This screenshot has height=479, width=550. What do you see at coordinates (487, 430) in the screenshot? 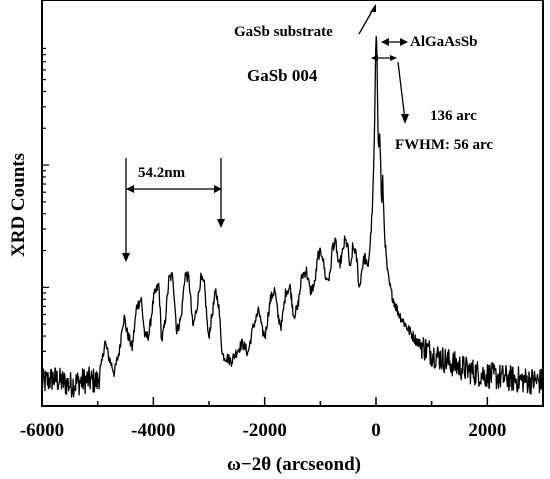
I see `x-tick-label: 2000` at bounding box center [487, 430].